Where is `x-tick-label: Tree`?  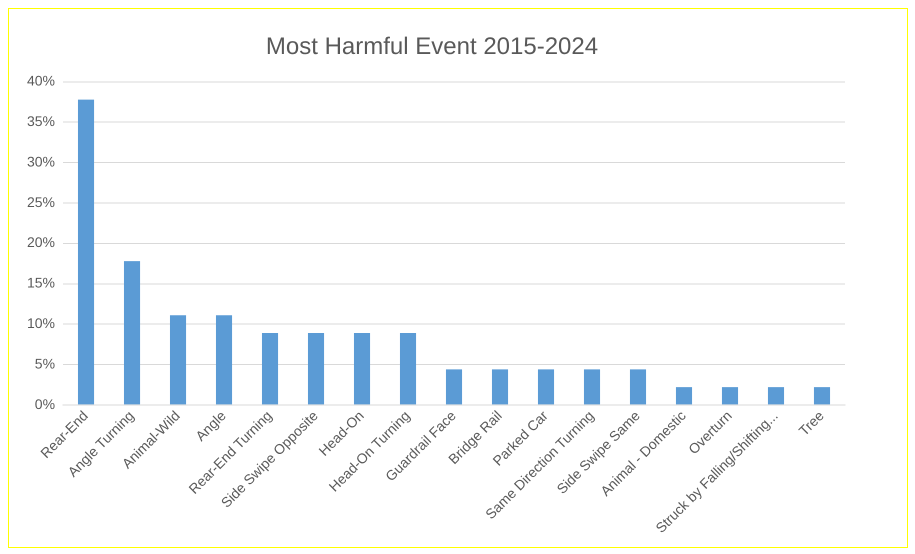
x-tick-label: Tree is located at coordinates (811, 423).